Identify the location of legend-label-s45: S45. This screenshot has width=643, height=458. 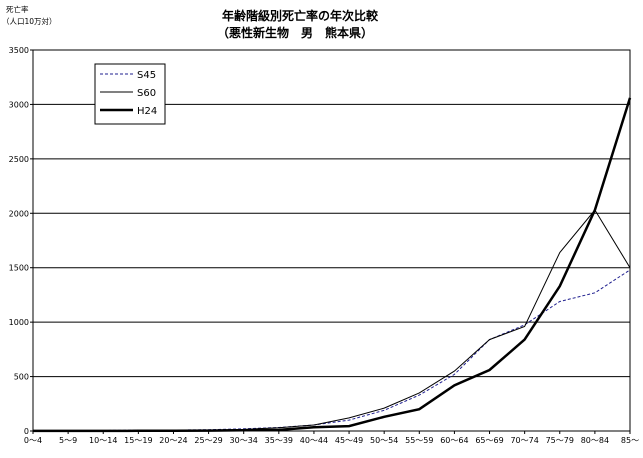
(146, 75).